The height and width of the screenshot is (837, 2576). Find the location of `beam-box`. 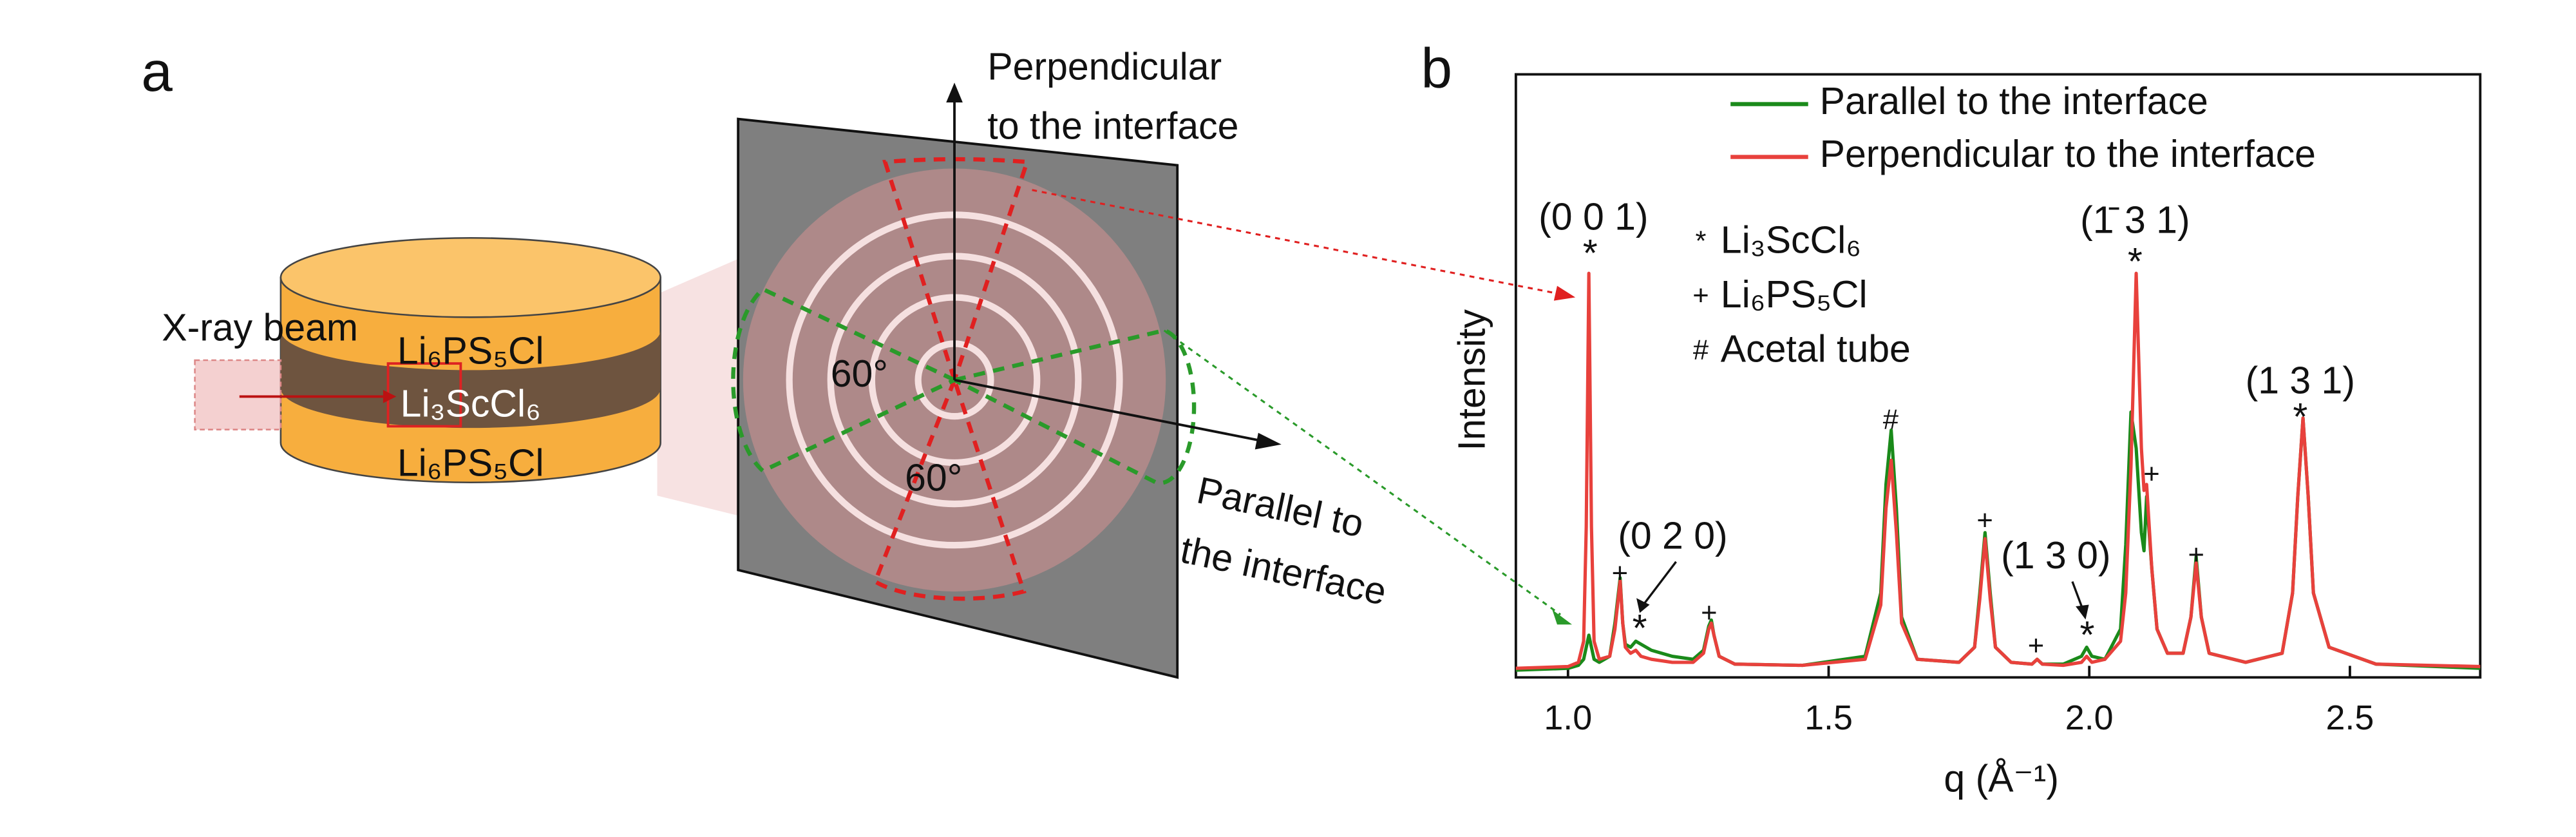

beam-box is located at coordinates (238, 394).